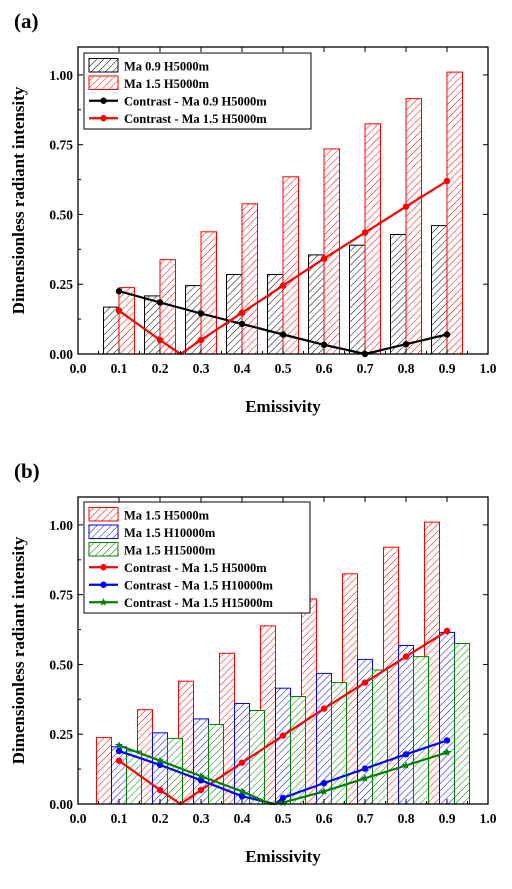 Image resolution: width=512 pixels, height=889 pixels. Describe the element at coordinates (26, 21) in the screenshot. I see `panel-label: (a)` at that location.